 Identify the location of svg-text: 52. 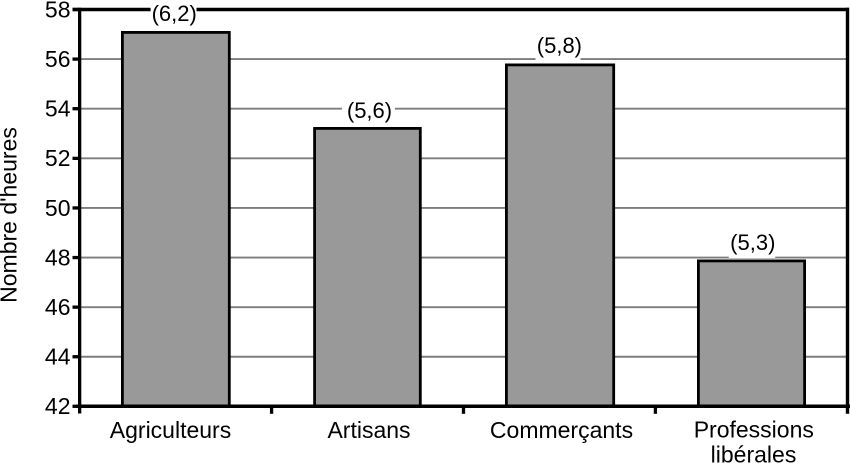
(58, 158).